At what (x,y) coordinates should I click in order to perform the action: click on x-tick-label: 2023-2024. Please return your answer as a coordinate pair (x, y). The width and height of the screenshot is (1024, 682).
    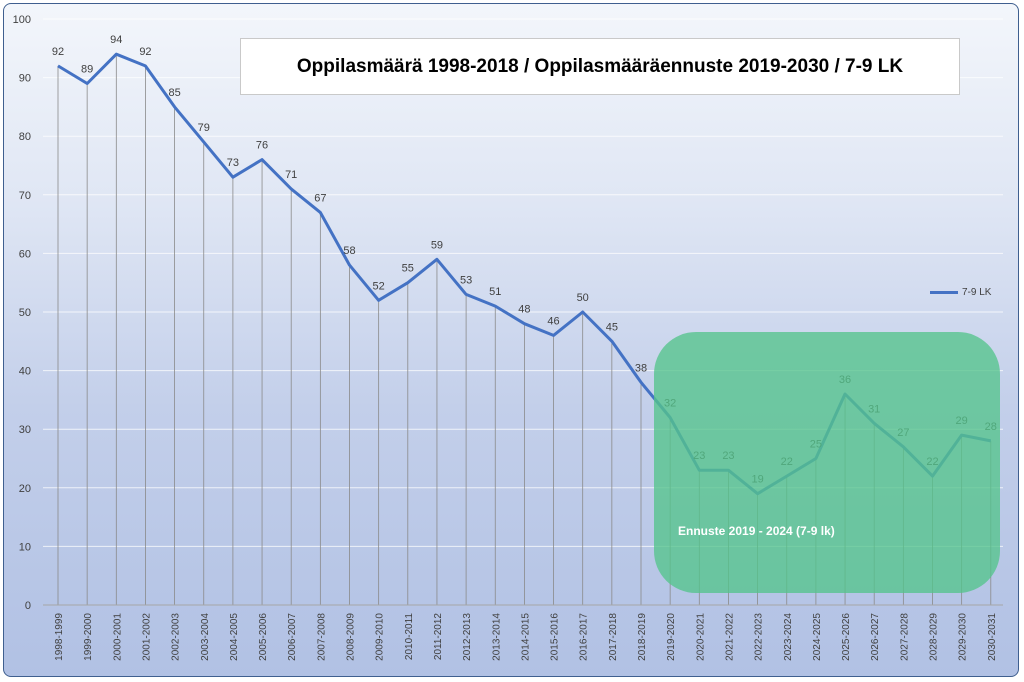
    Looking at the image, I should click on (788, 637).